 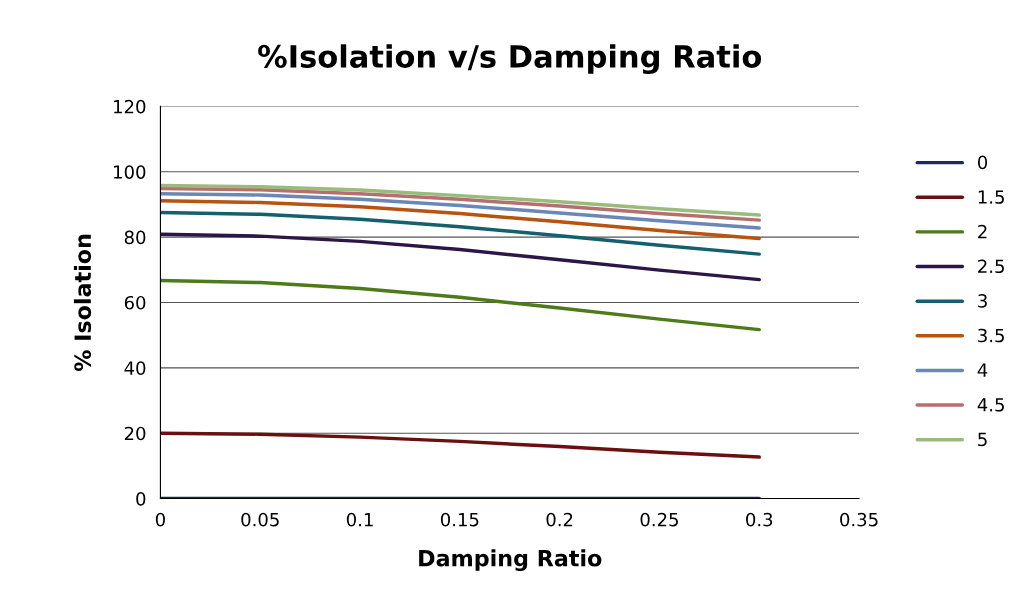 What do you see at coordinates (991, 335) in the screenshot?
I see `legend-label: 3.5` at bounding box center [991, 335].